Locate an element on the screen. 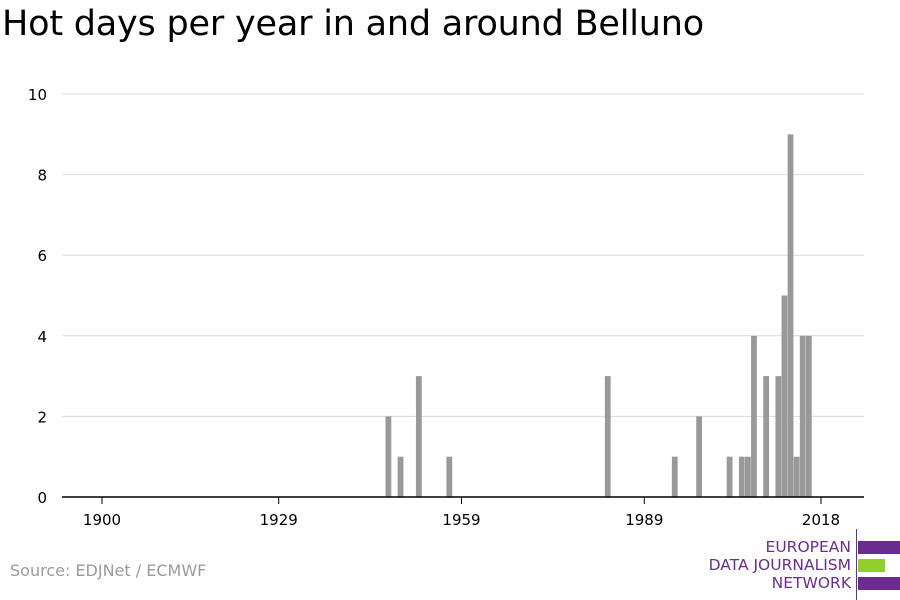 Image resolution: width=900 pixels, height=600 pixels. x-tick-label: 1900 is located at coordinates (102, 520).